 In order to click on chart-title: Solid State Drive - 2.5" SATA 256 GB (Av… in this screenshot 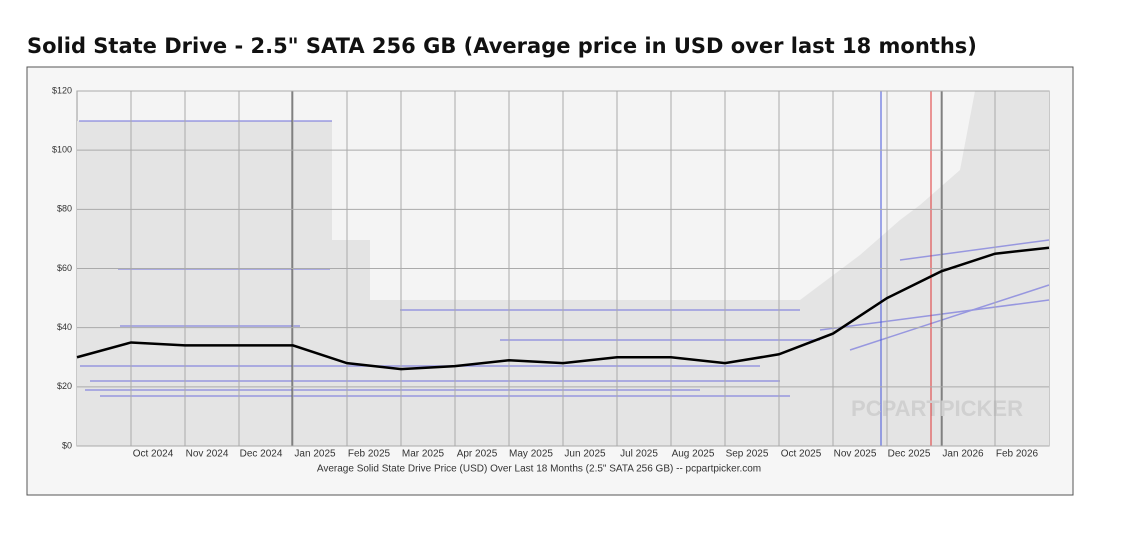, I will do `click(502, 46)`.